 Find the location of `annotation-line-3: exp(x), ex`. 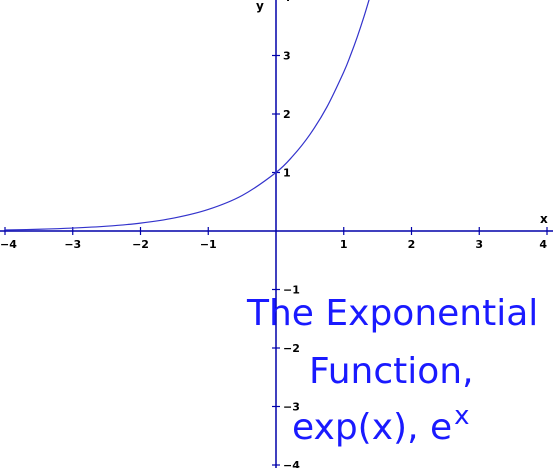

annotation-line-3: exp(x), ex is located at coordinates (381, 425).